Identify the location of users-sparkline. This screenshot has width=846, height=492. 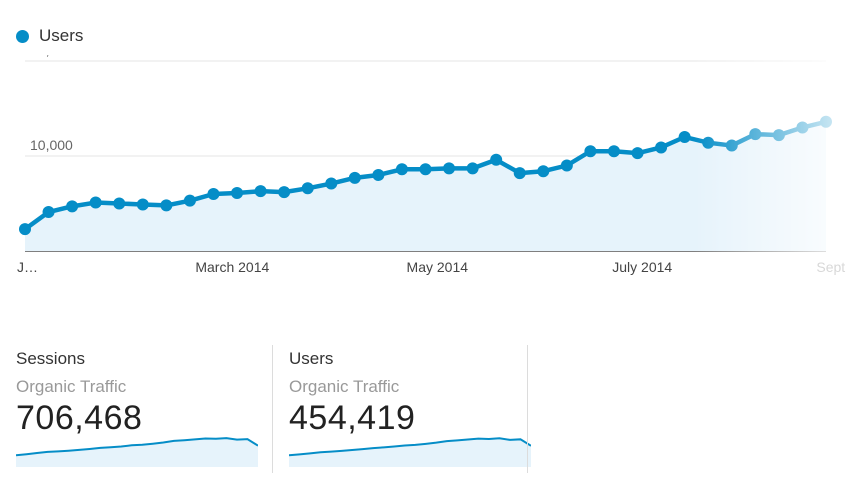
(410, 452).